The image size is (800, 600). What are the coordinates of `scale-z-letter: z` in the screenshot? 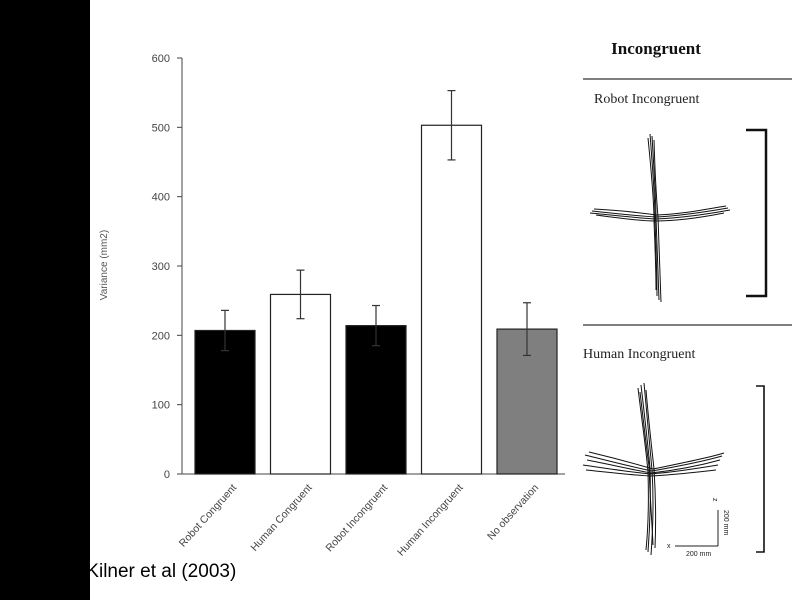 It's located at (714, 500).